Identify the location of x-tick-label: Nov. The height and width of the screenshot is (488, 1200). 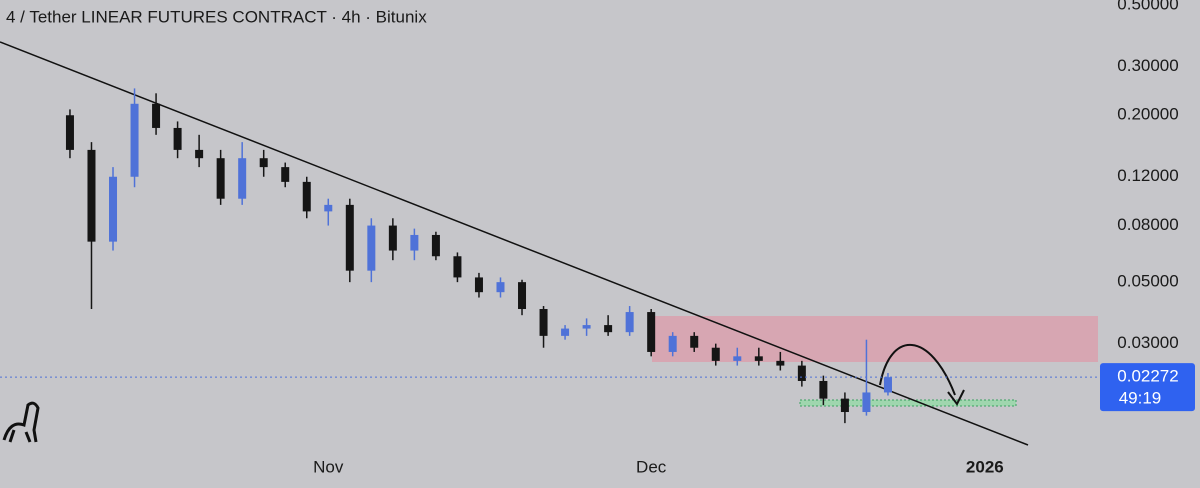
(328, 466).